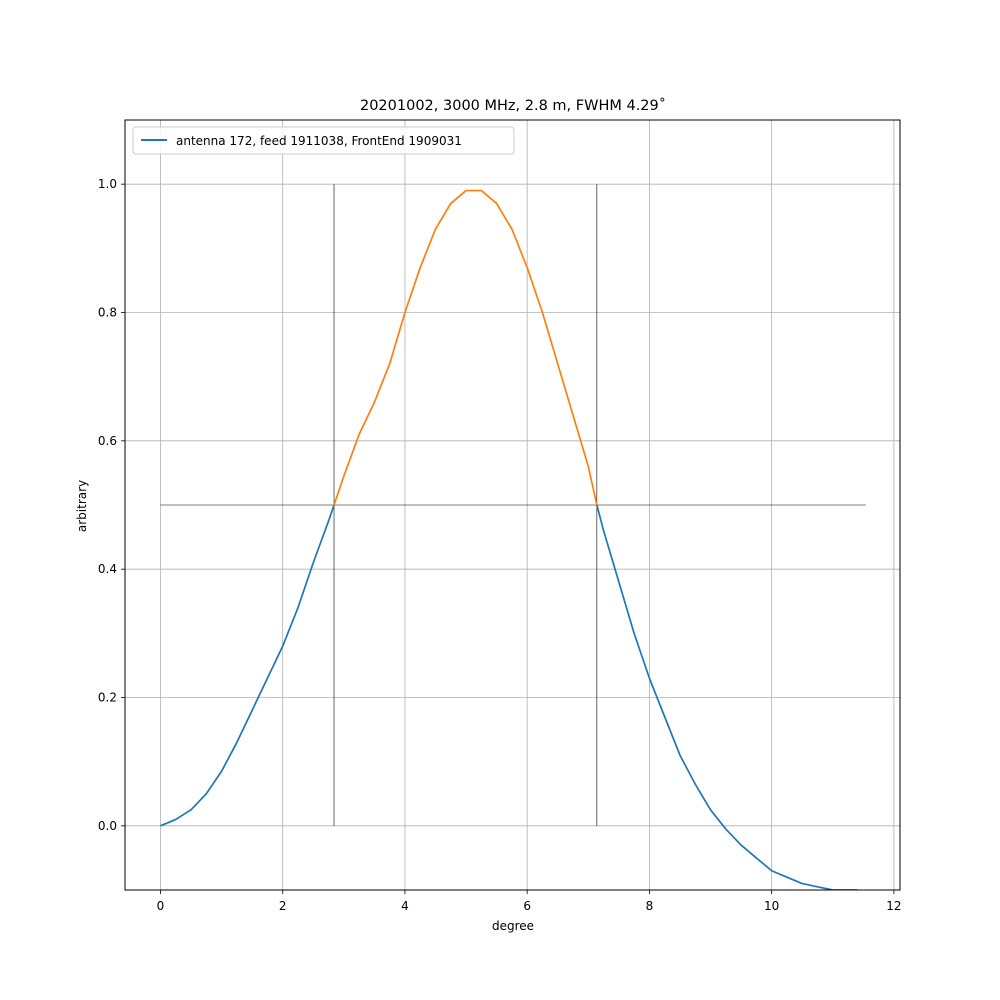  I want to click on y-tick-label: 0.8, so click(107, 313).